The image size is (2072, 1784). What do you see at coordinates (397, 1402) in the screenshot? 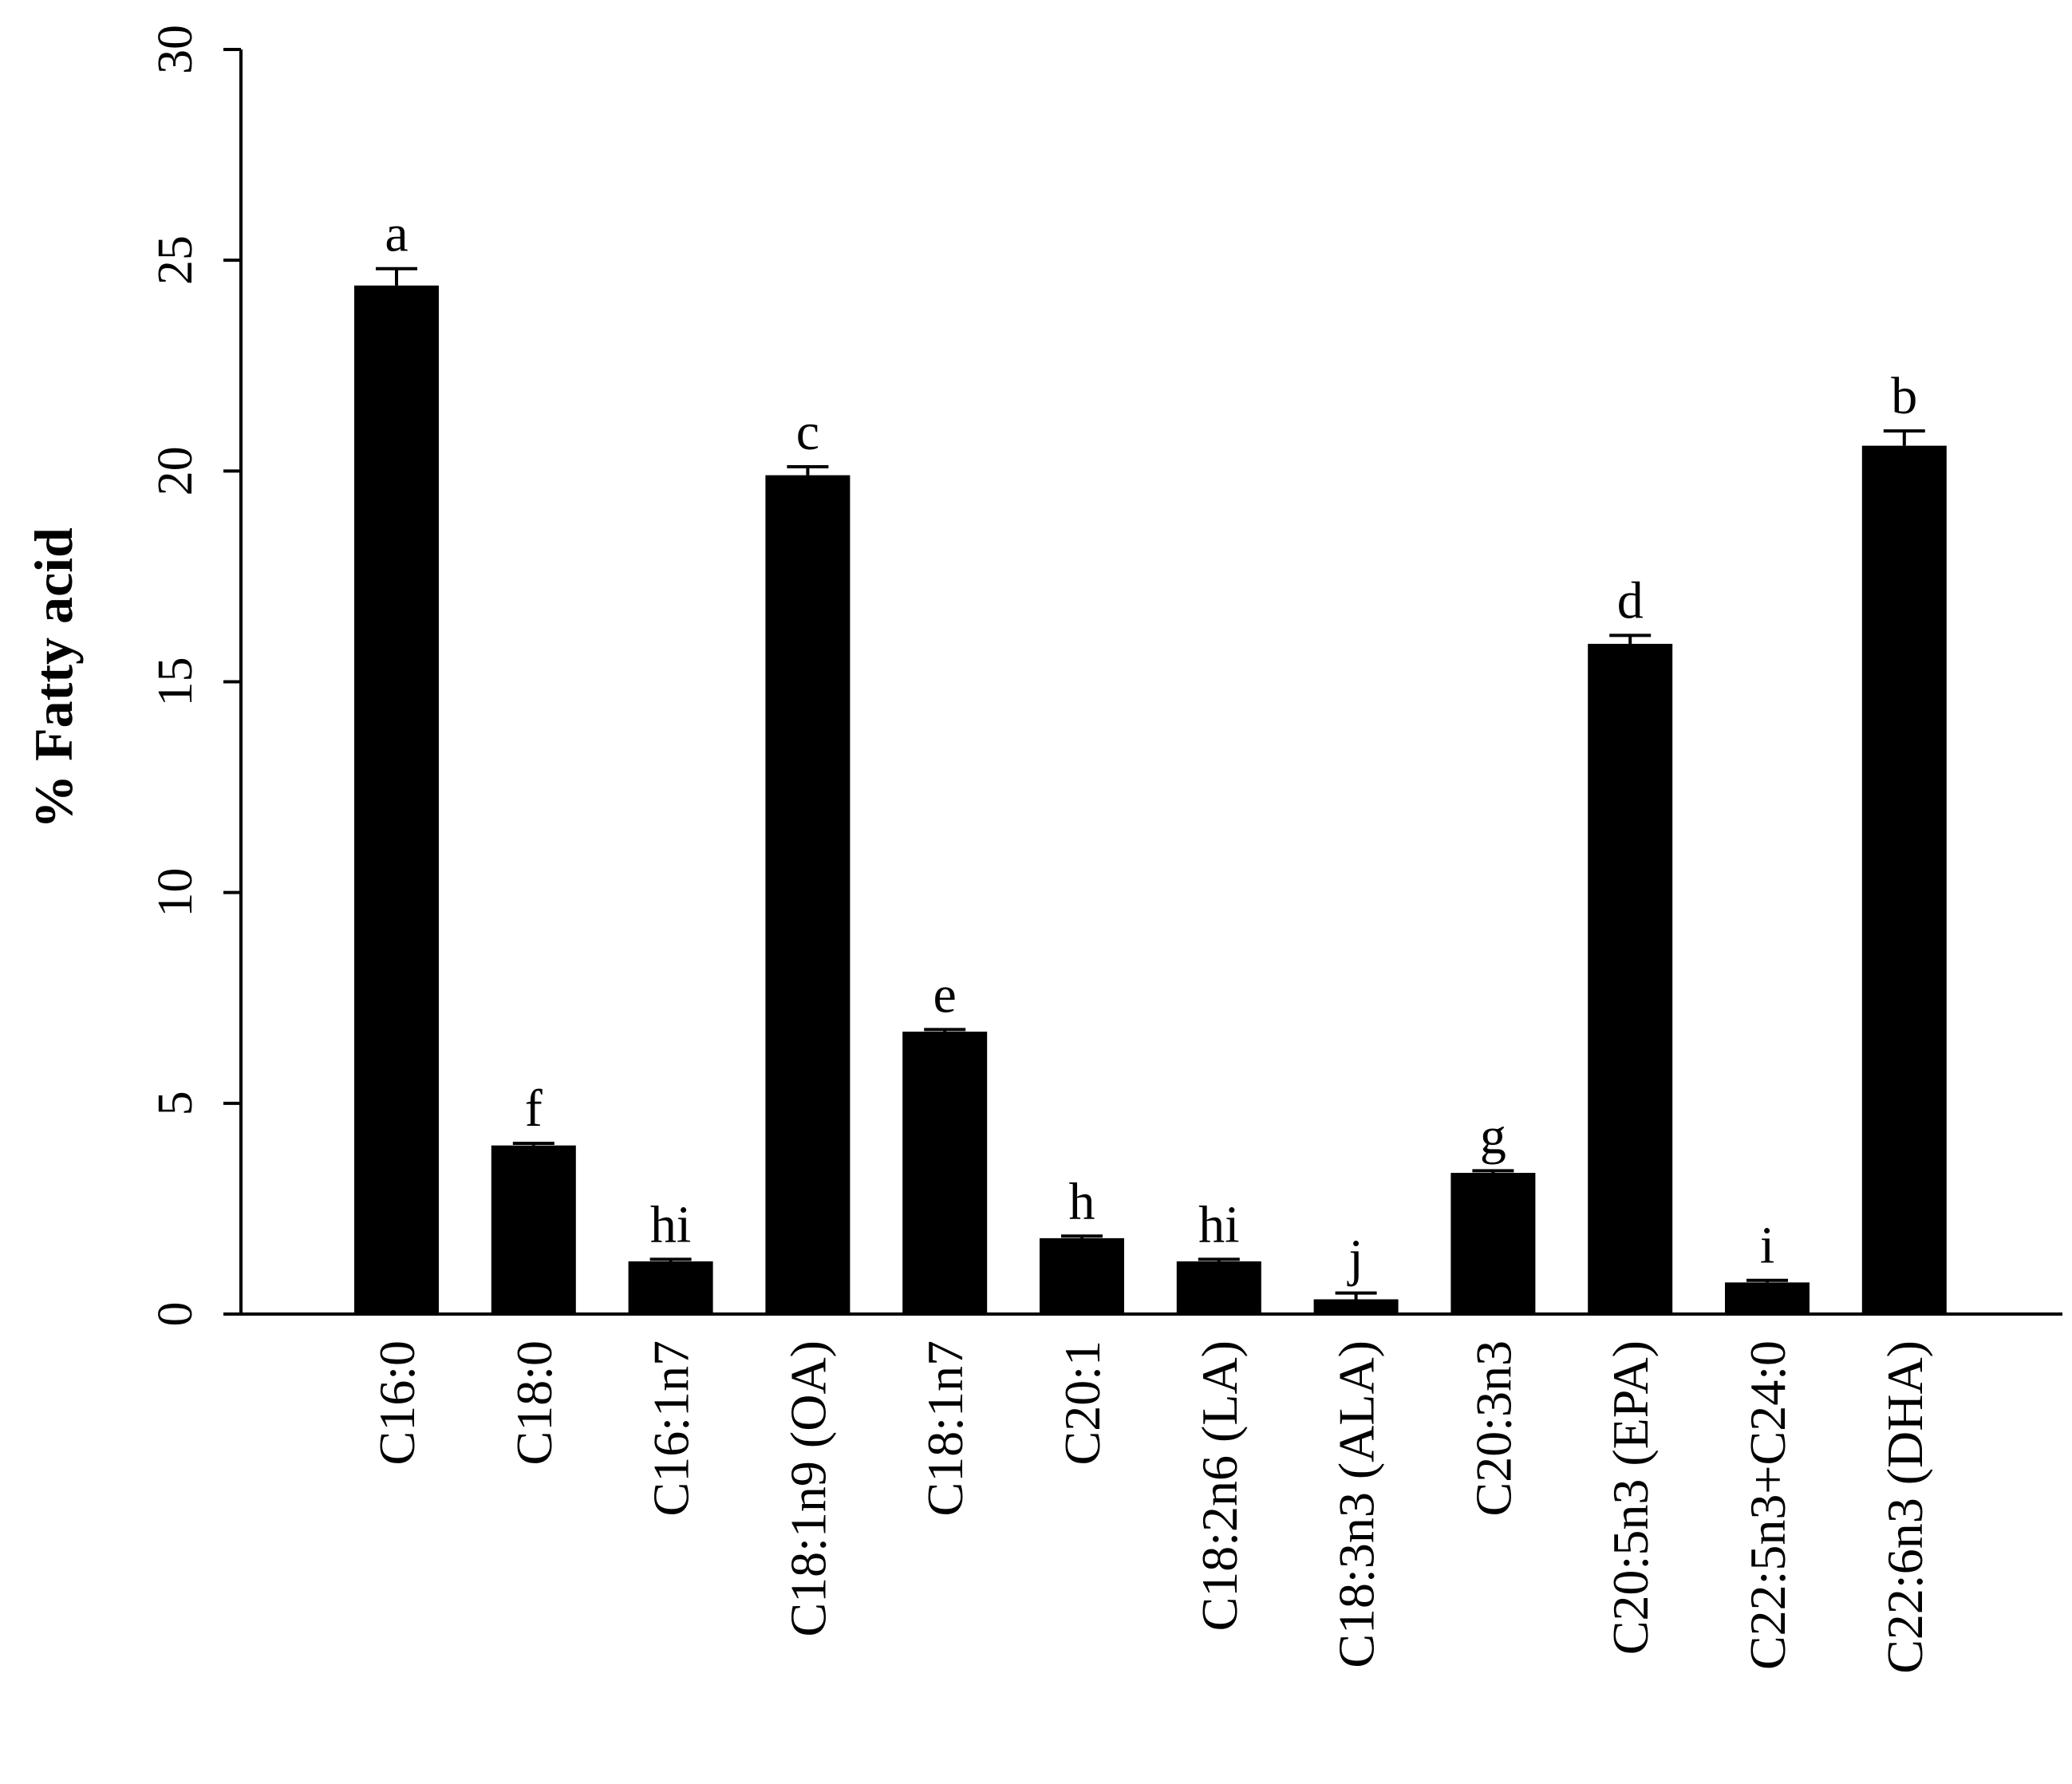
I see `x-tick-label: C16:0` at bounding box center [397, 1402].